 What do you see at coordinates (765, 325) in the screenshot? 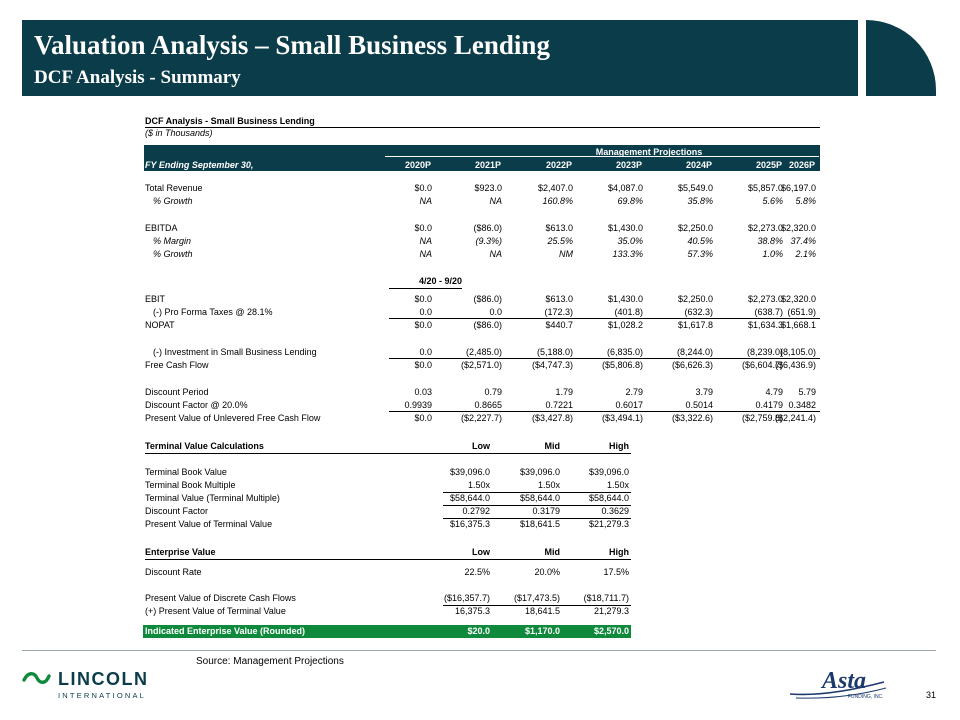
I see `row-value: $1,634.3` at bounding box center [765, 325].